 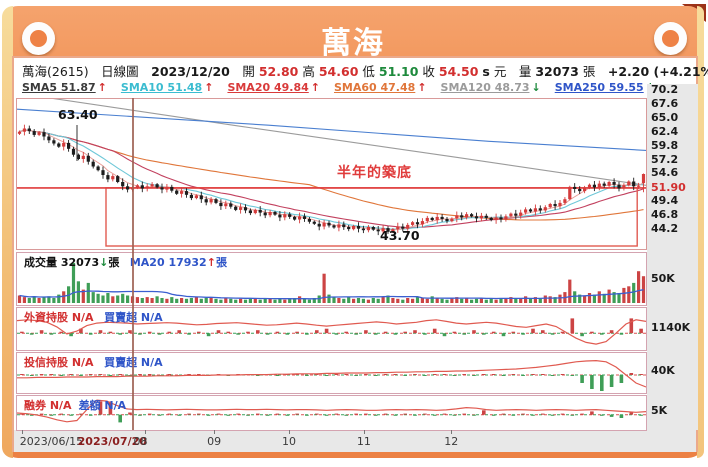 I want to click on ohlc-value: 54.60, so click(x=338, y=71).